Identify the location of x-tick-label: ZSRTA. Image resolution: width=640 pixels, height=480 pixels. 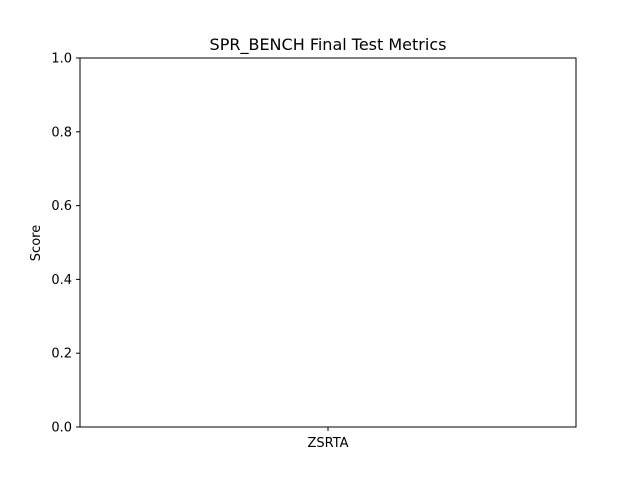
(327, 443).